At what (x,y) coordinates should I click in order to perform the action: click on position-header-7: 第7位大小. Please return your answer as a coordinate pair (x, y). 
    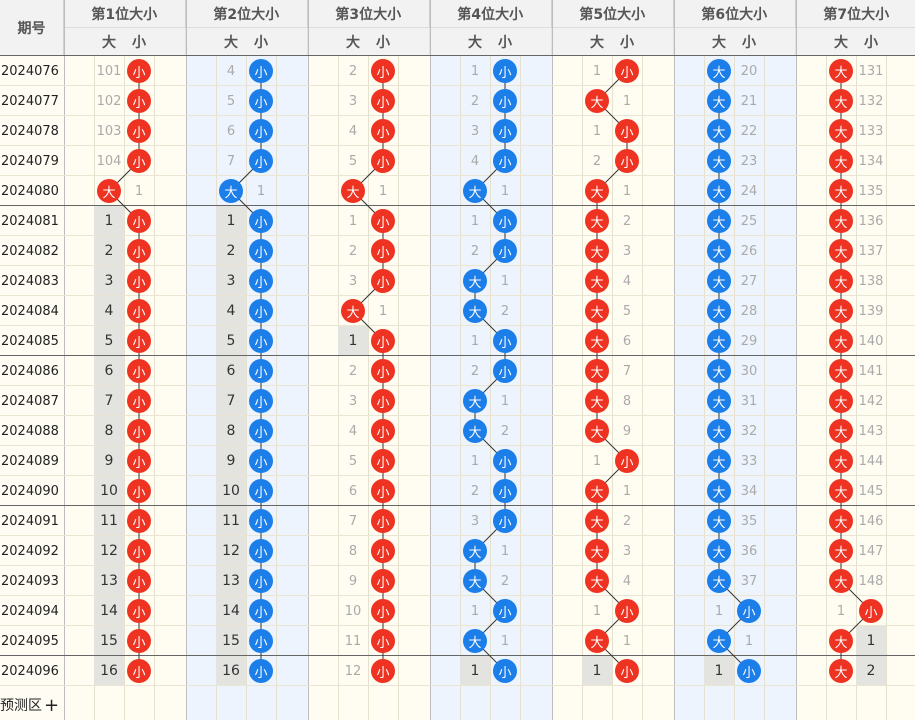
    Looking at the image, I should click on (855, 14).